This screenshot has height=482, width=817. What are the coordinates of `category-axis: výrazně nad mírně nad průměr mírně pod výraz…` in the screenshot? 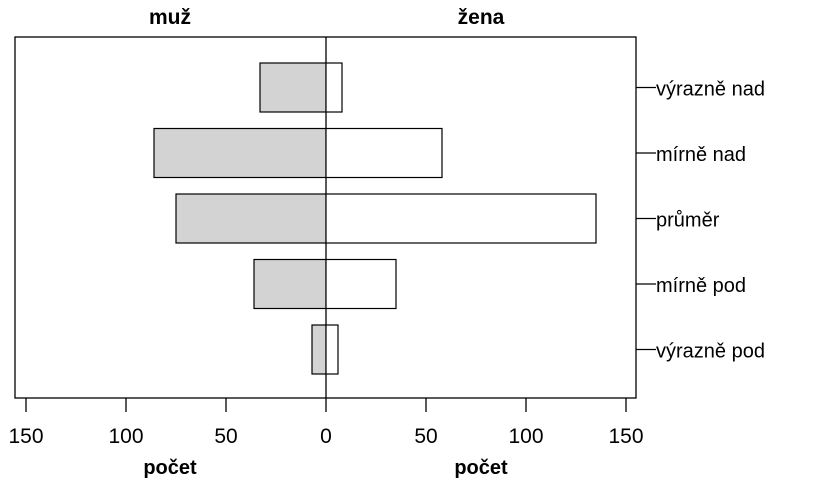 It's located at (700, 221).